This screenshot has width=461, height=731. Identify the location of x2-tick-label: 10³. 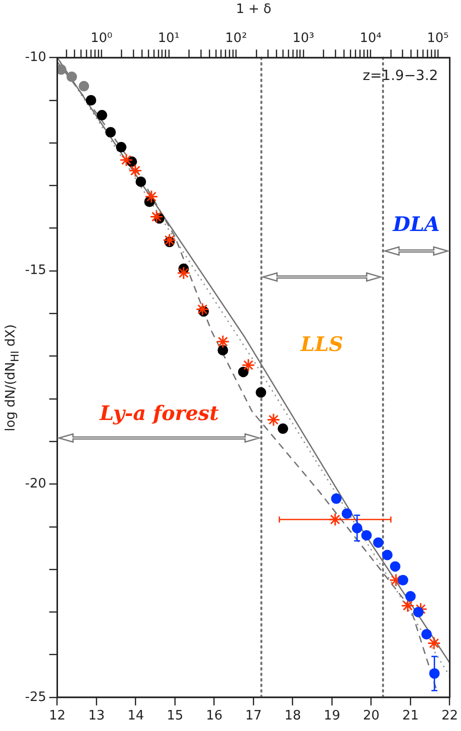
(303, 38).